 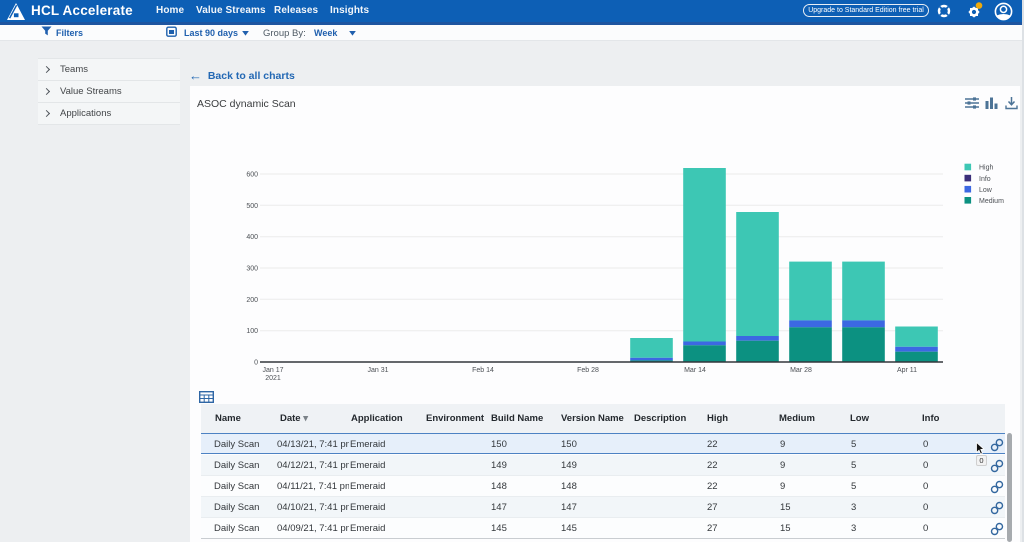 What do you see at coordinates (252, 300) in the screenshot?
I see `svg-text: 200` at bounding box center [252, 300].